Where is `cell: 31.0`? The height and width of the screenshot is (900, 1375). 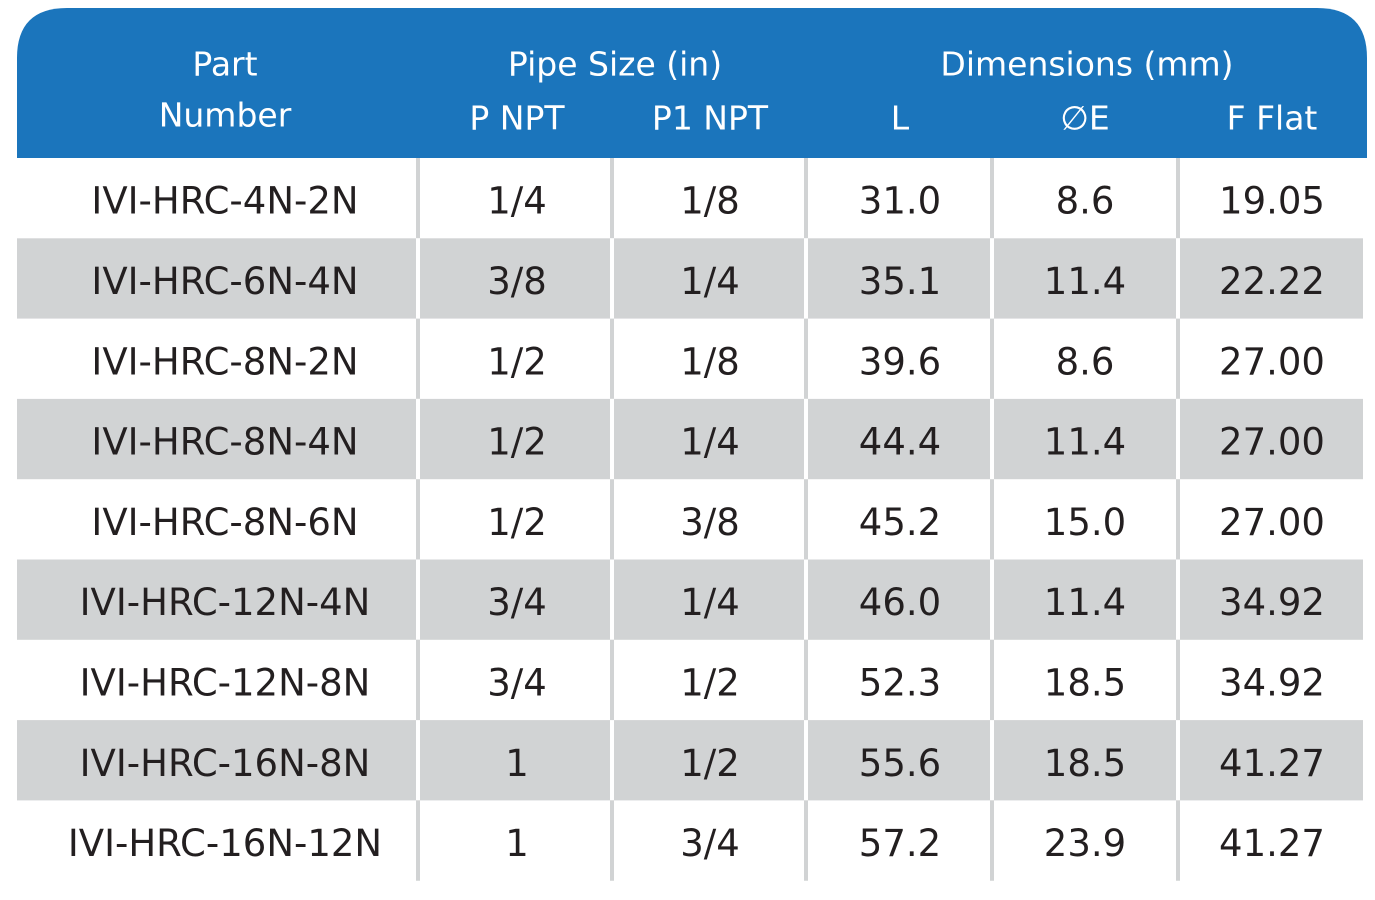 cell: 31.0 is located at coordinates (900, 201).